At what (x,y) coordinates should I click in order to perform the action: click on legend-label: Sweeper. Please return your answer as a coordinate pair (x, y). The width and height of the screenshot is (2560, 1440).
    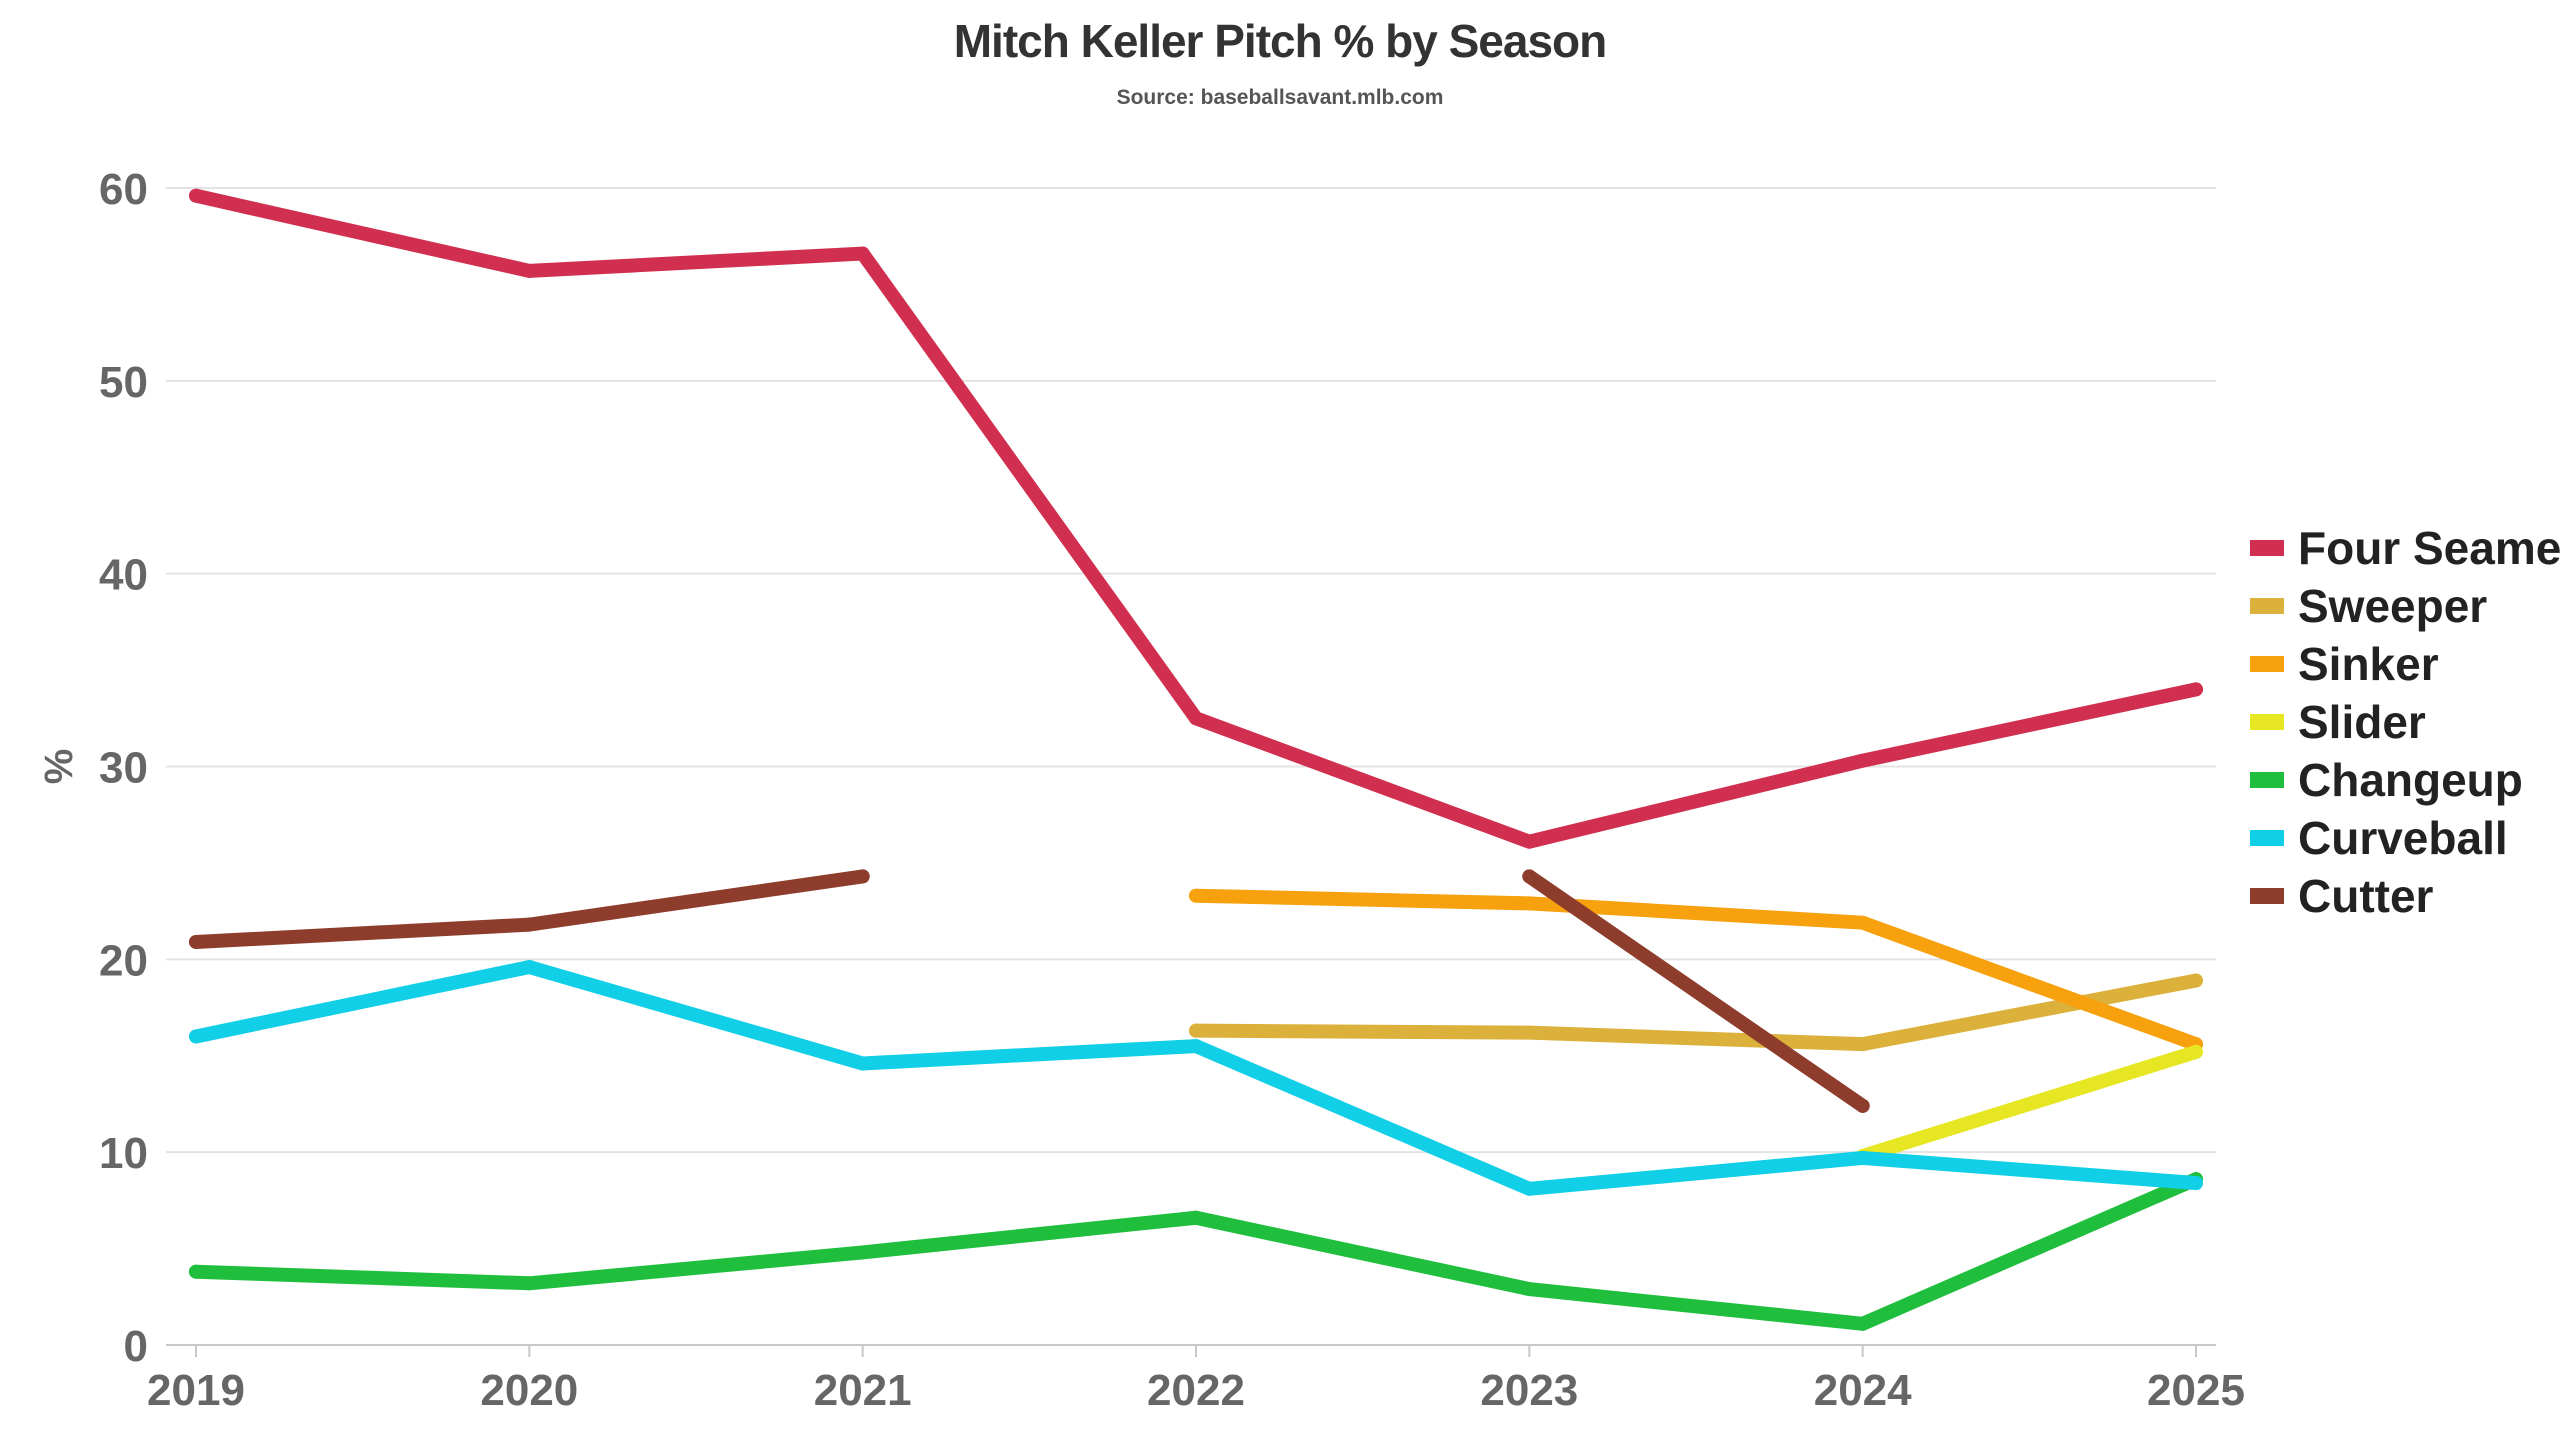
    Looking at the image, I should click on (2392, 606).